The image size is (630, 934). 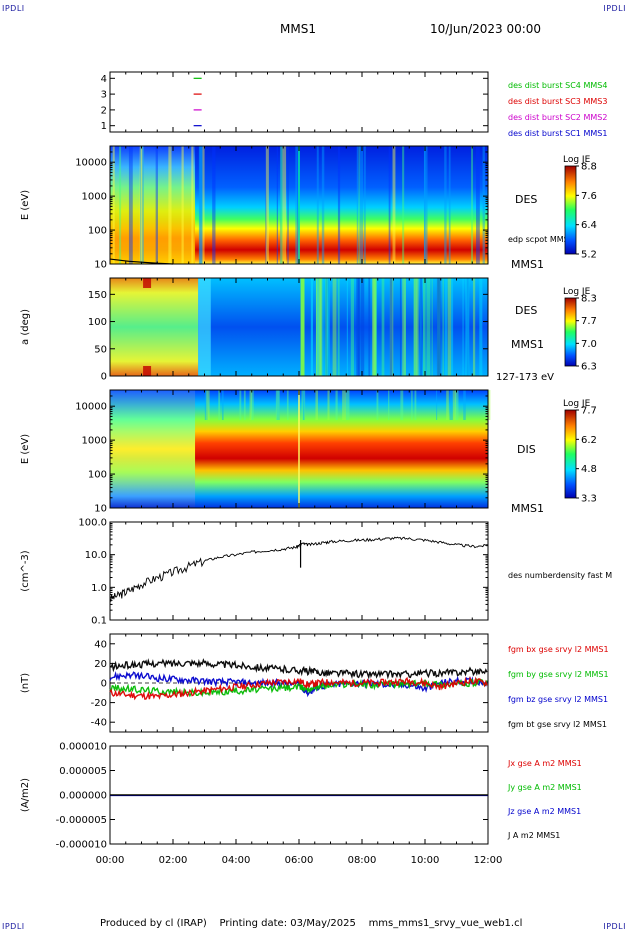 I want to click on time-tick-label: 02:00, so click(x=173, y=860).